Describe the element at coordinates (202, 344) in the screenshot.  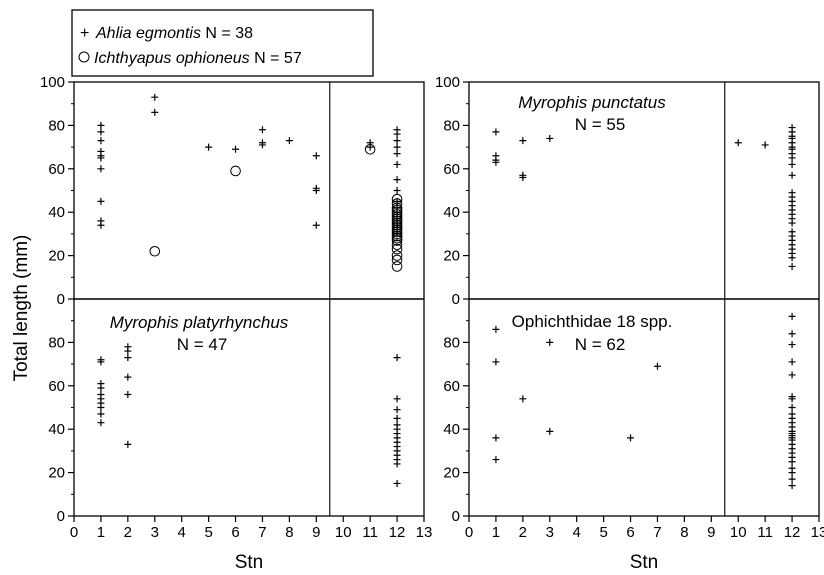
I see `panel-n: N = 47` at that location.